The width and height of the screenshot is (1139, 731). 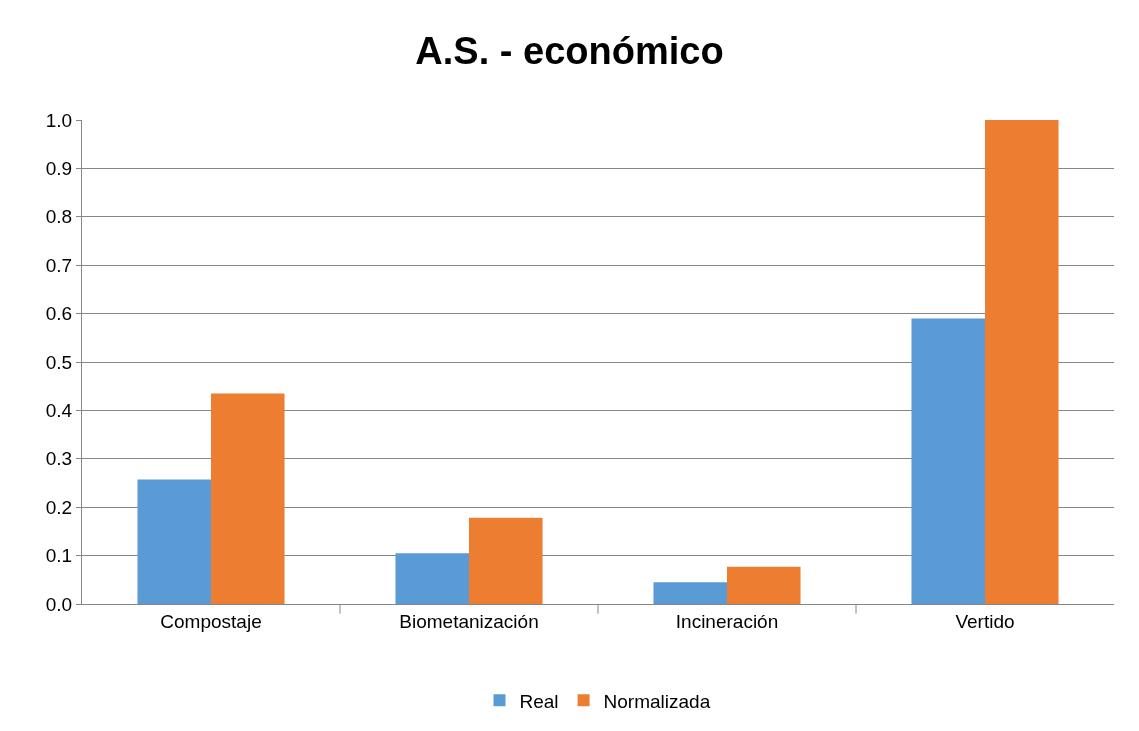 I want to click on y-tick-label: 0.1, so click(x=59, y=556).